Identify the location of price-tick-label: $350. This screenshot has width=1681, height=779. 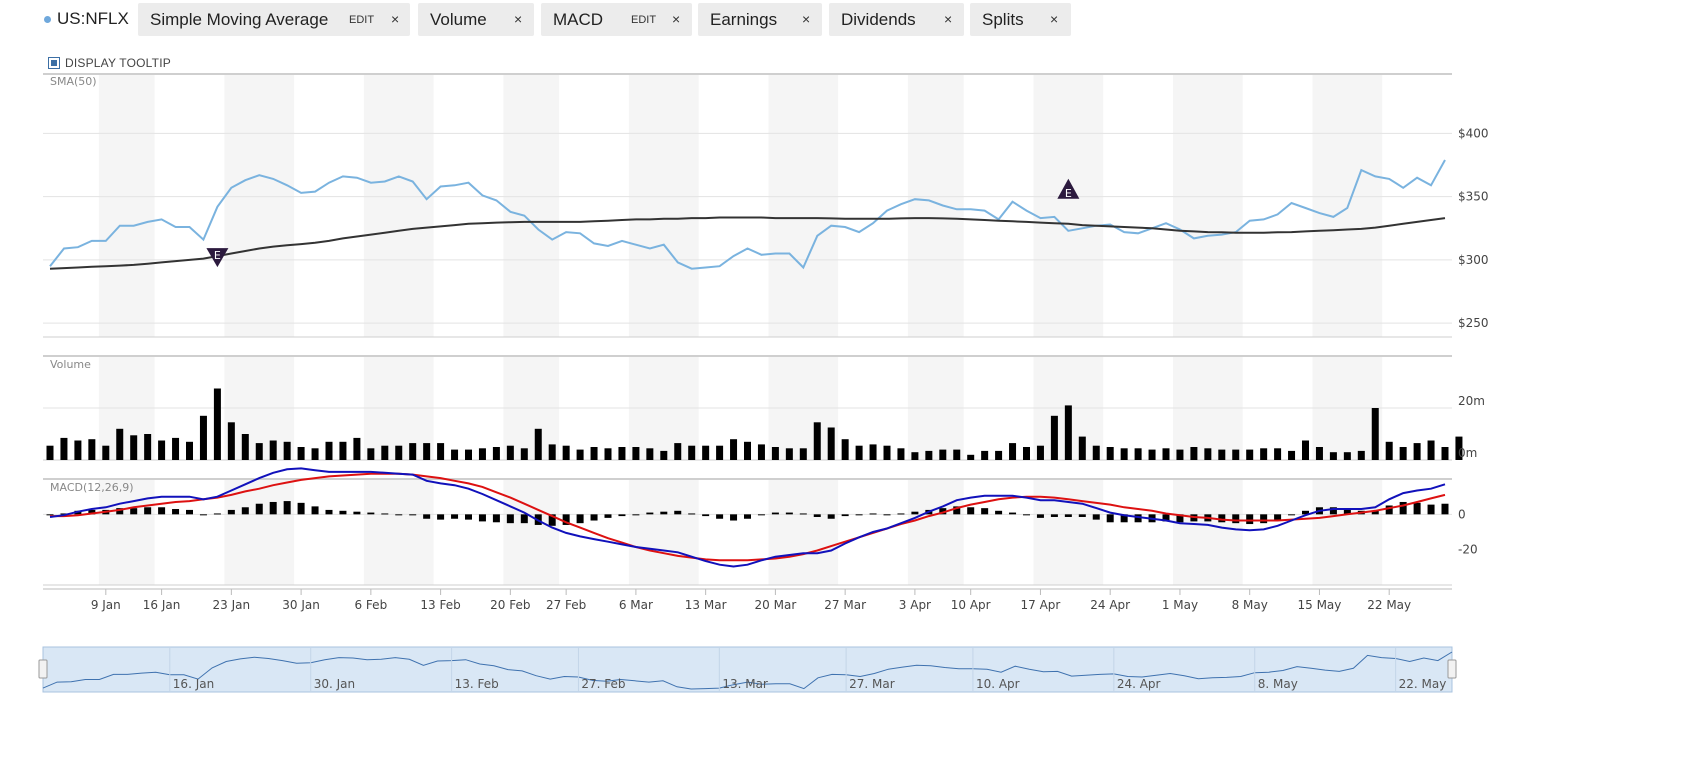
(1473, 197).